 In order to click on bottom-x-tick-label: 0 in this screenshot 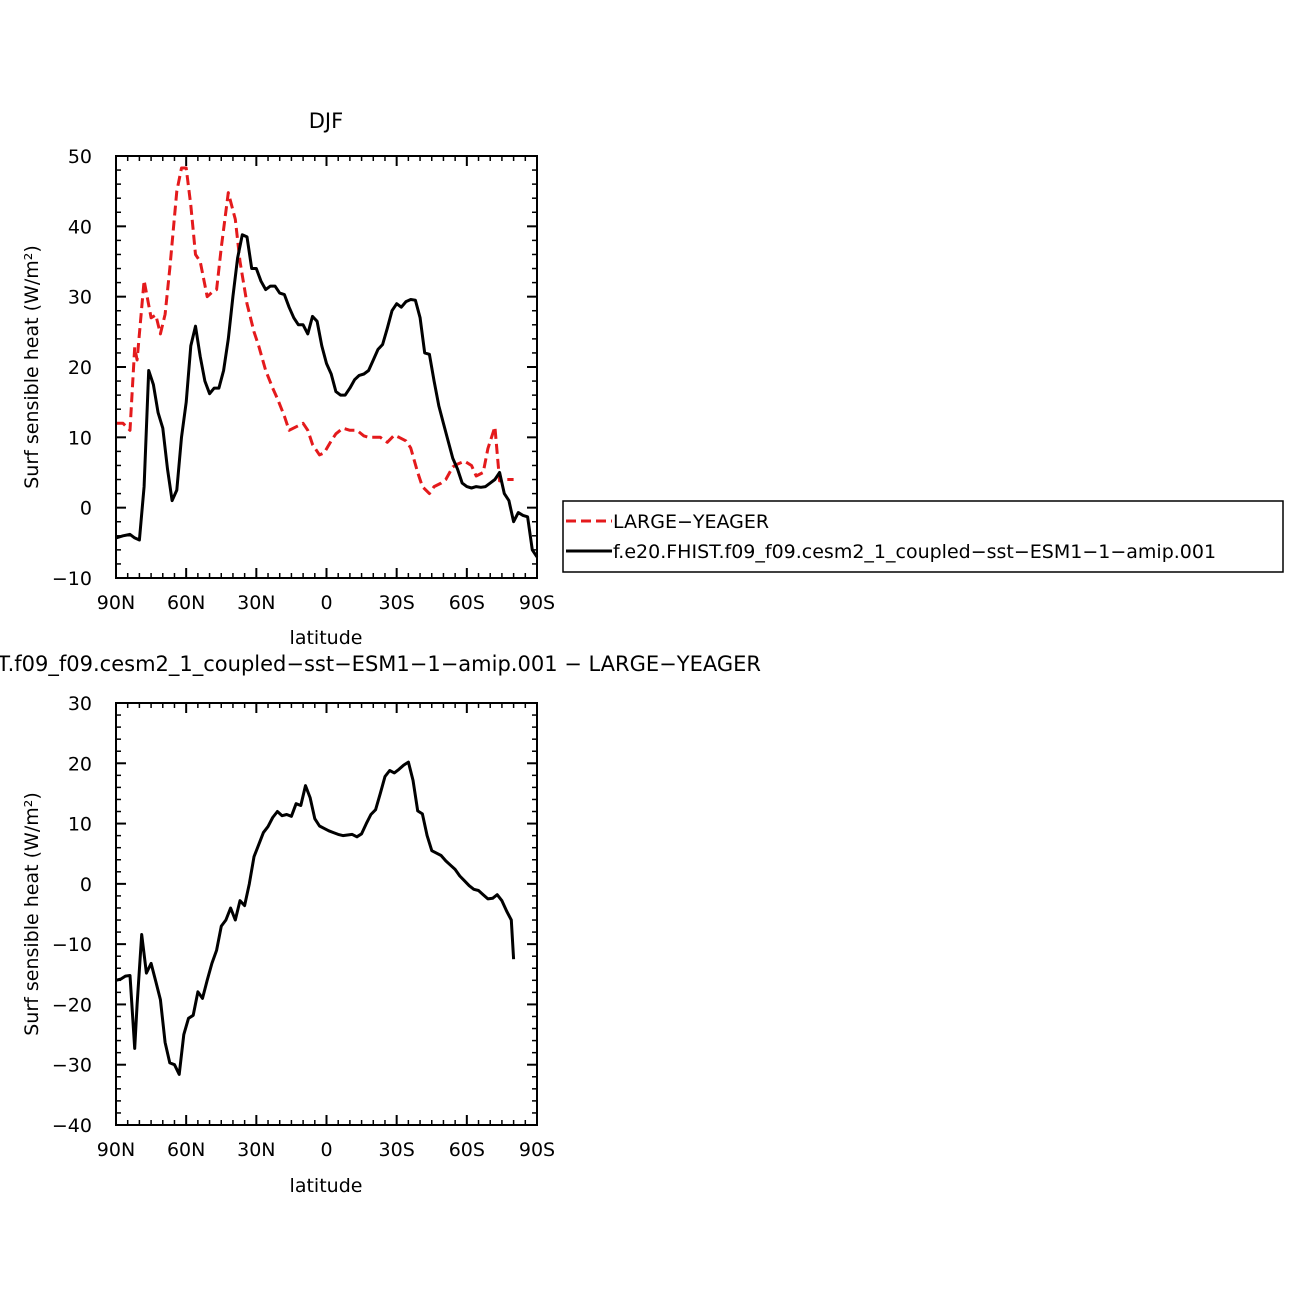, I will do `click(326, 1150)`.